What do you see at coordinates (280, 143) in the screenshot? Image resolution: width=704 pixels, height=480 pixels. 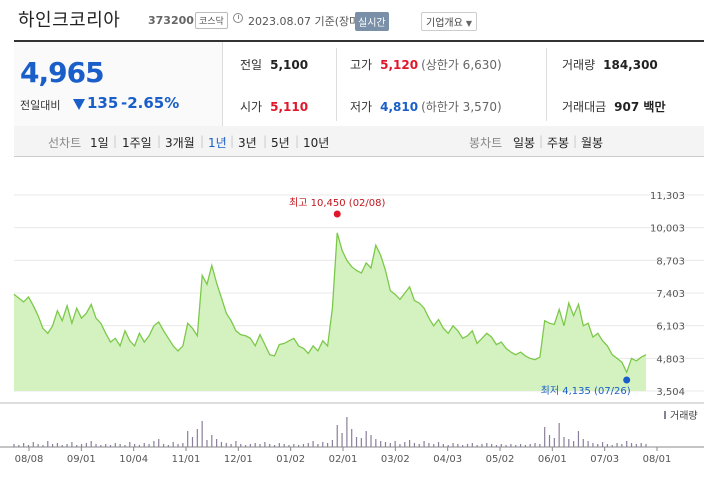 I see `period-tab-5y: 5년` at bounding box center [280, 143].